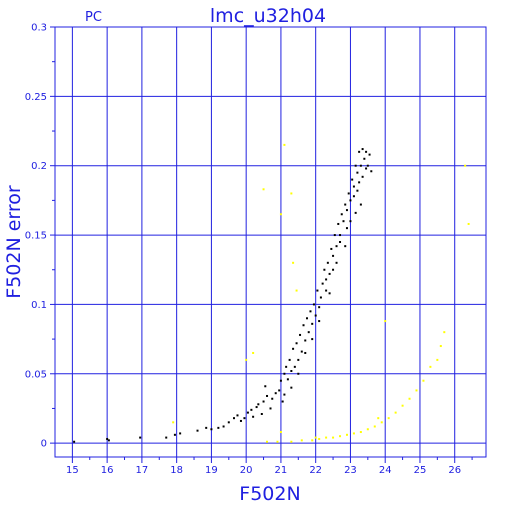 Image resolution: width=512 pixels, height=512 pixels. I want to click on y-tick-label: 0.25, so click(36, 97).